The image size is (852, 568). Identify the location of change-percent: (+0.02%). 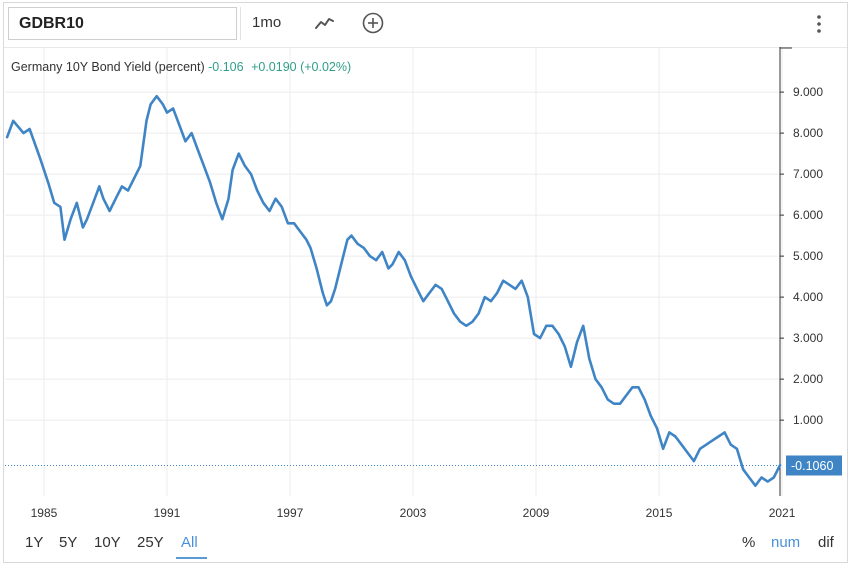
(326, 67).